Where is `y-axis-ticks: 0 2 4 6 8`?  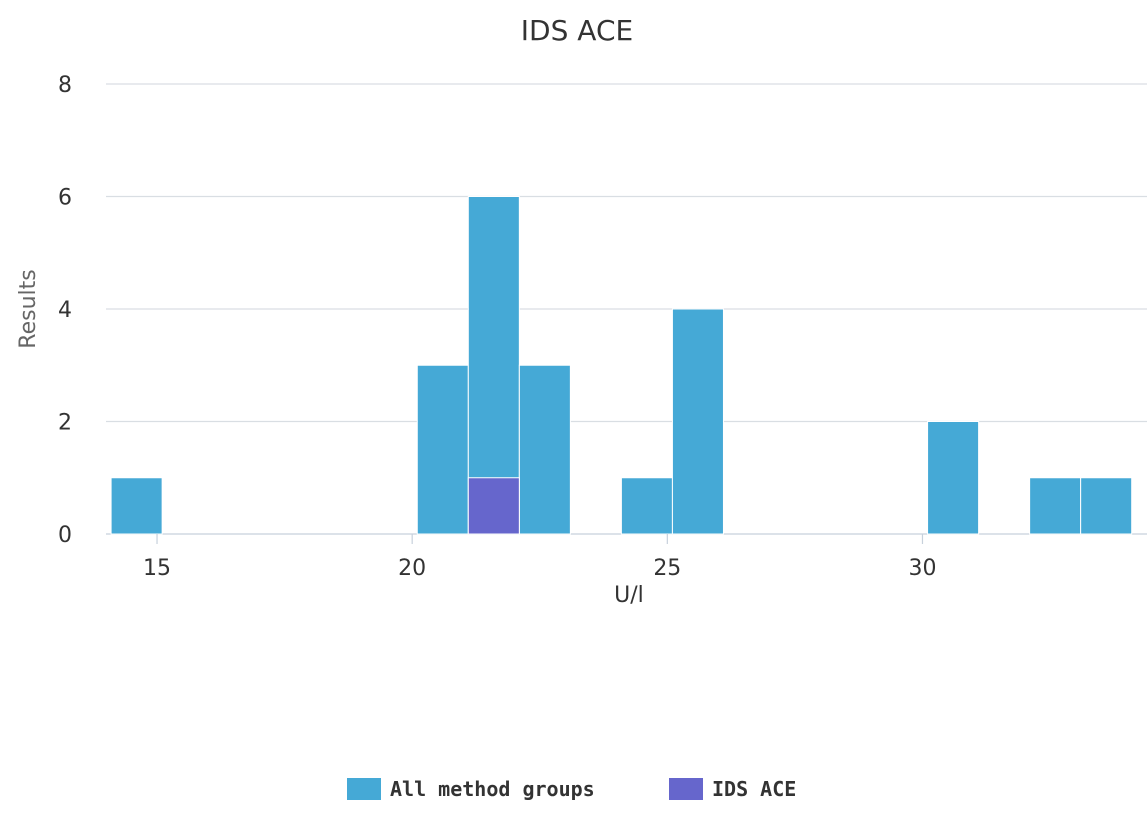
y-axis-ticks: 0 2 4 6 8 is located at coordinates (65, 310).